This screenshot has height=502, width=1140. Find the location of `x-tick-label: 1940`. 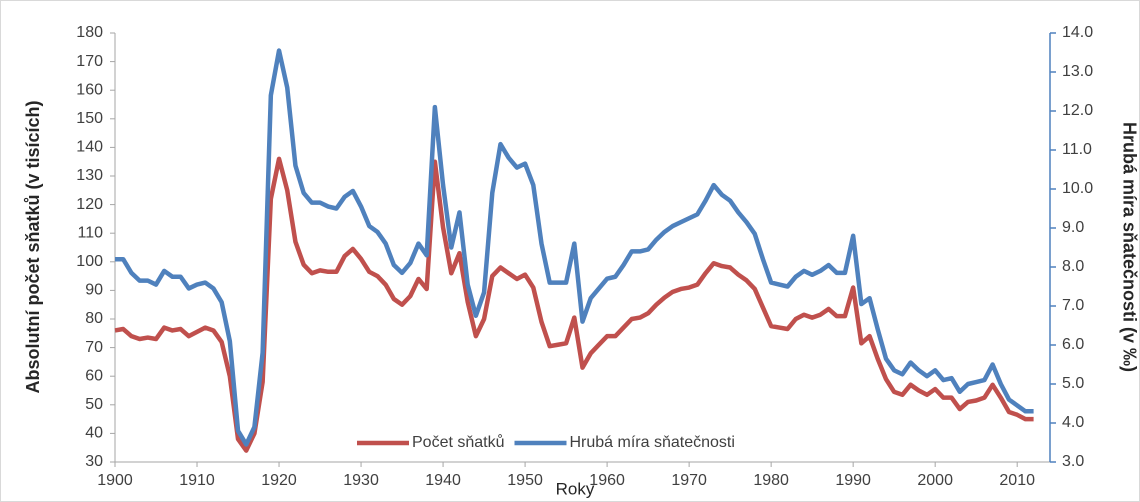

x-tick-label: 1940 is located at coordinates (443, 480).